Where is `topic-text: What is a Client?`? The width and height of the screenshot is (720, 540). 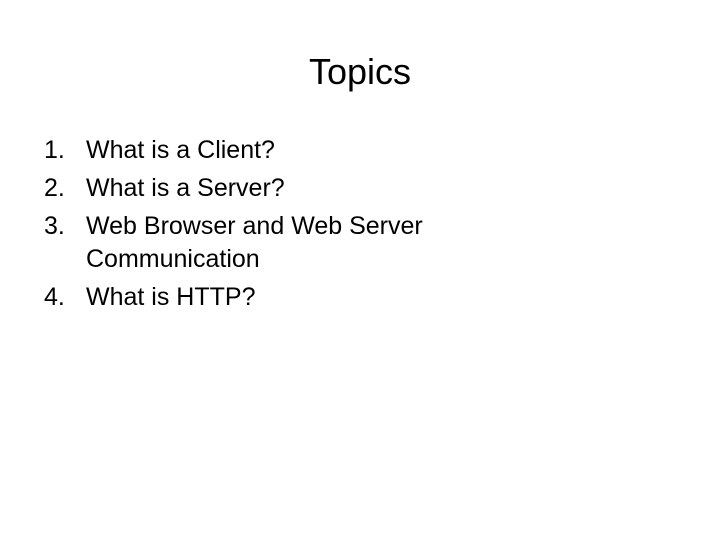 topic-text: What is a Client? is located at coordinates (180, 150).